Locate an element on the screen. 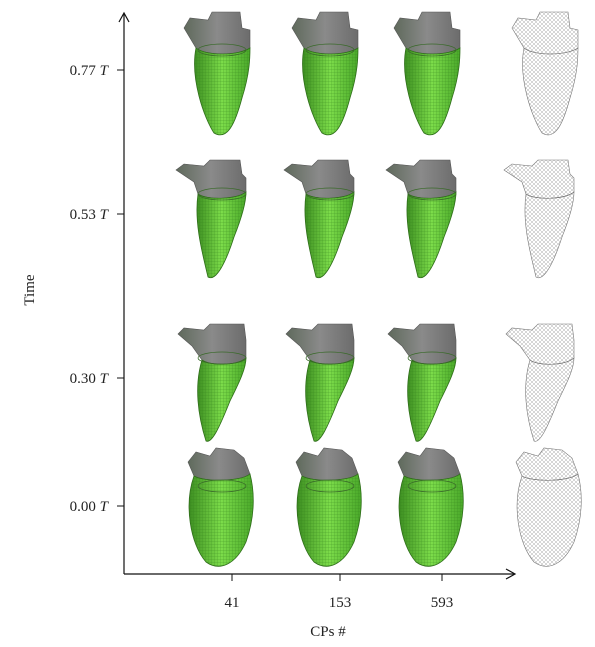 Image resolution: width=595 pixels, height=647 pixels. tick-number: 0.00 is located at coordinates (83, 507).